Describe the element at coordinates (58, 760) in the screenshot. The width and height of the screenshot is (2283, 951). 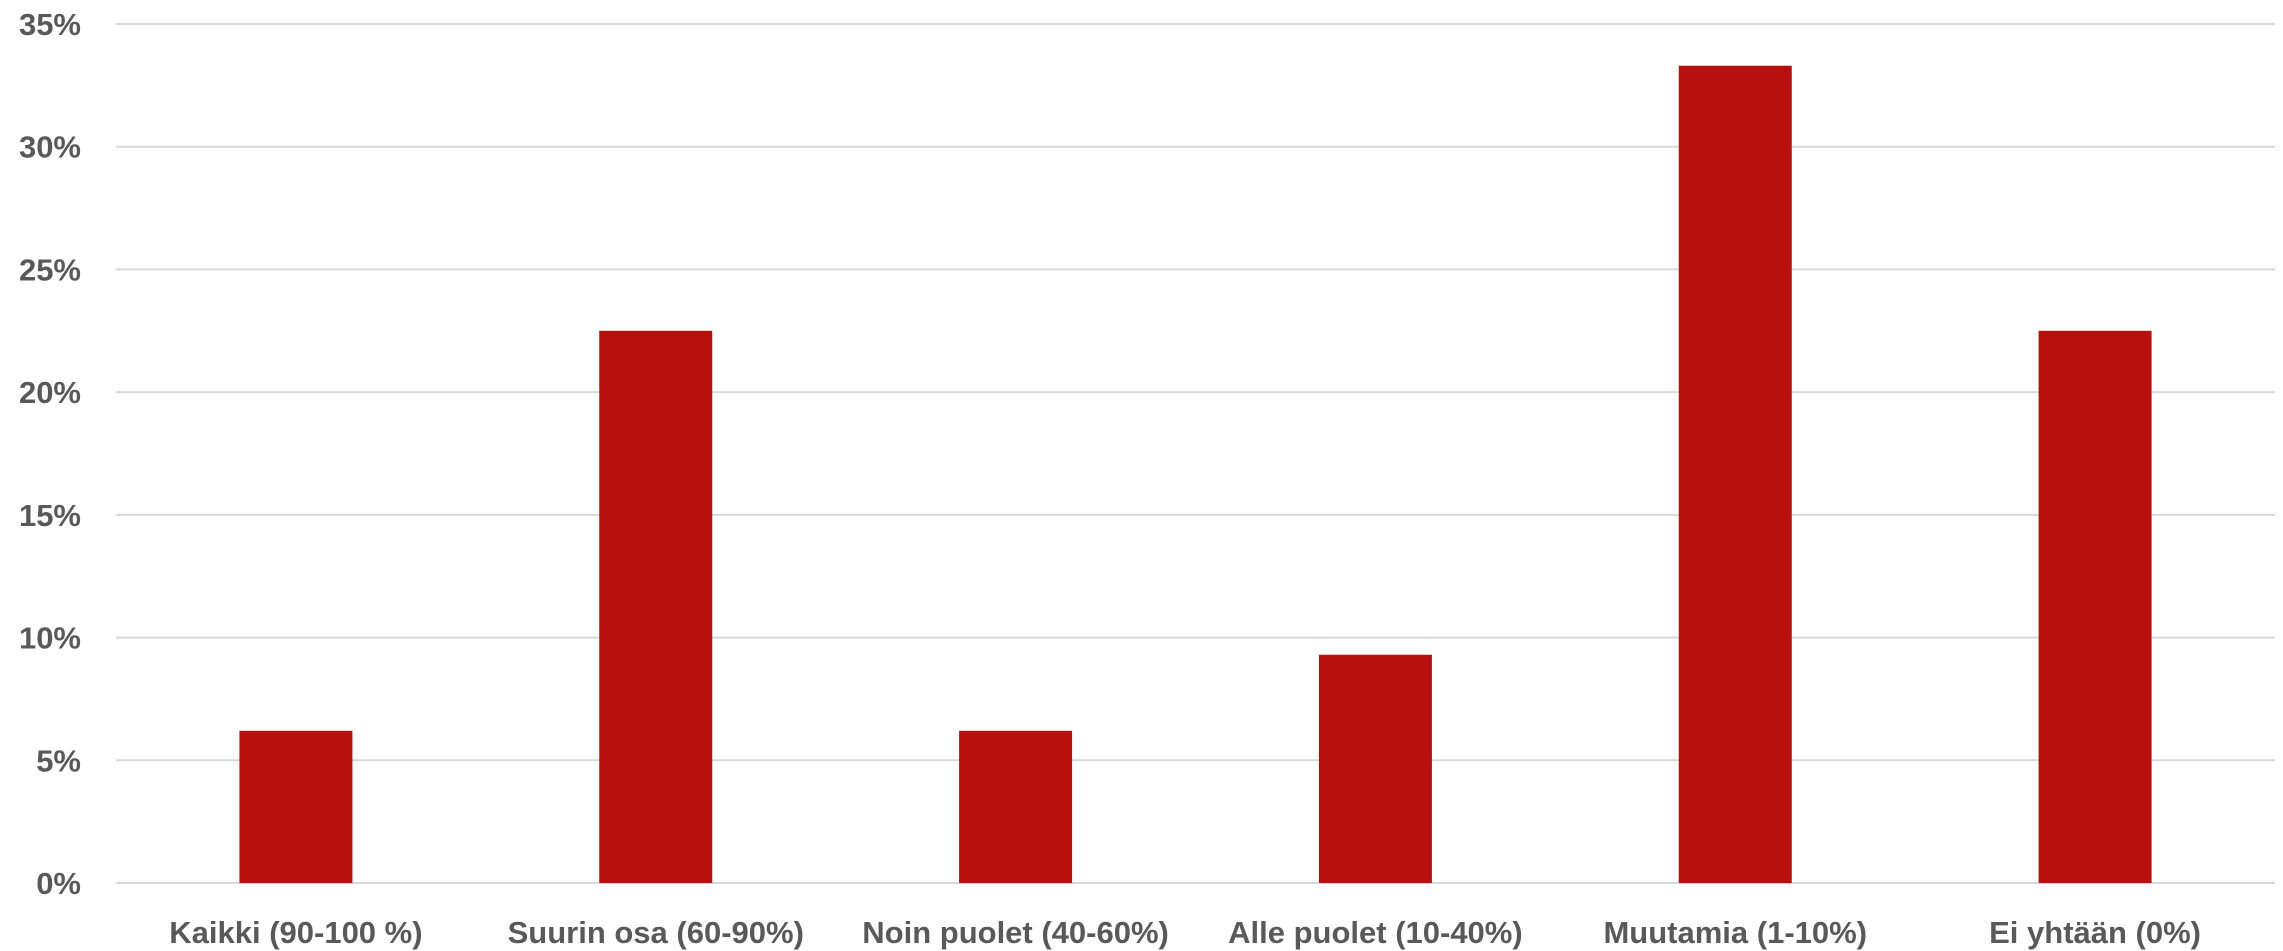
I see `y-tick-label: 5%` at that location.